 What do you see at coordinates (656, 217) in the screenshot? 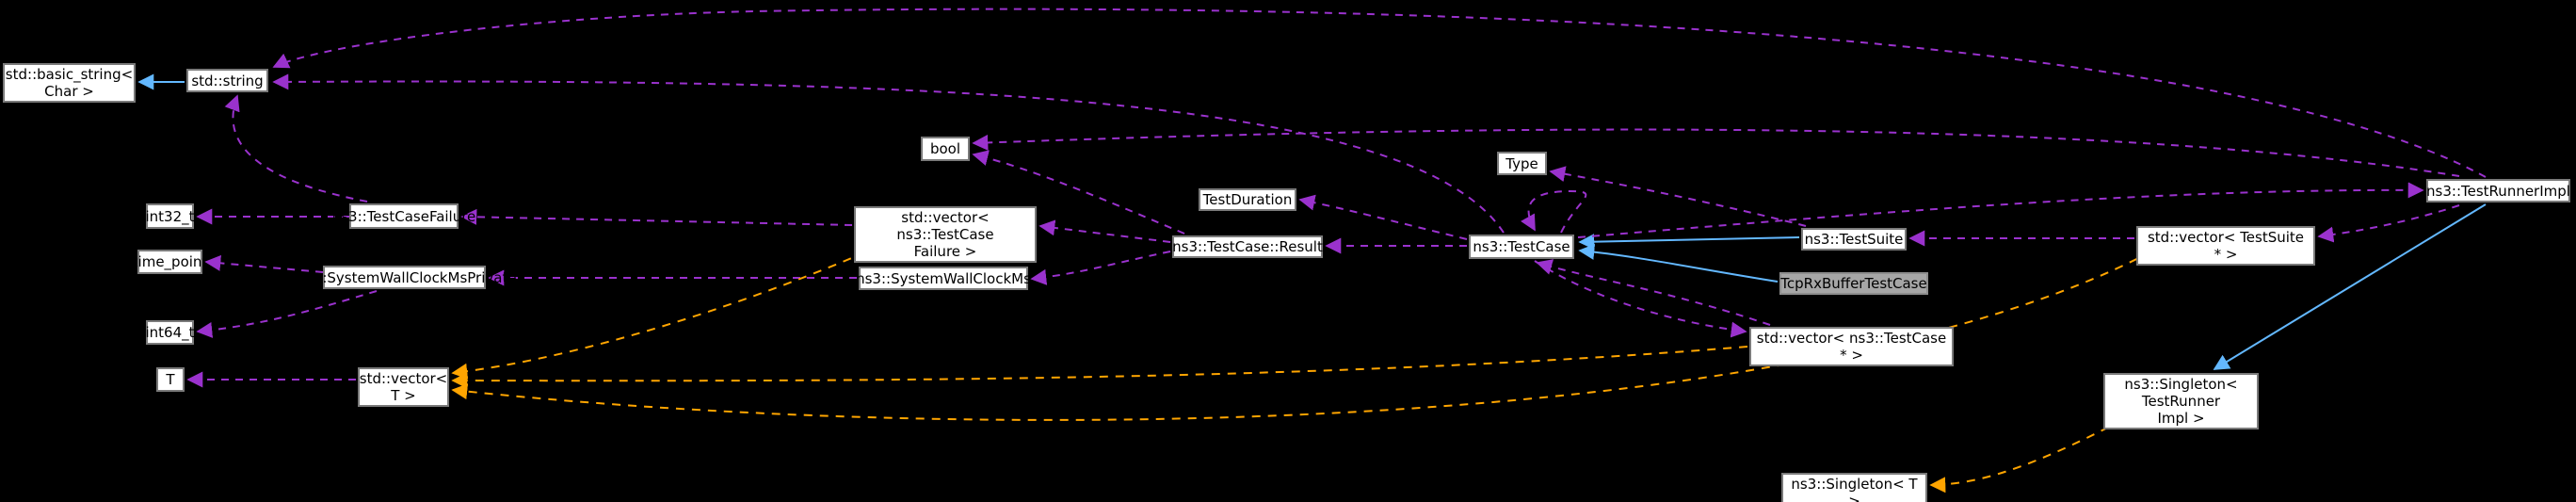
I see `edge-usage-vector-testcasefailure-to-testcasefailure` at bounding box center [656, 217].